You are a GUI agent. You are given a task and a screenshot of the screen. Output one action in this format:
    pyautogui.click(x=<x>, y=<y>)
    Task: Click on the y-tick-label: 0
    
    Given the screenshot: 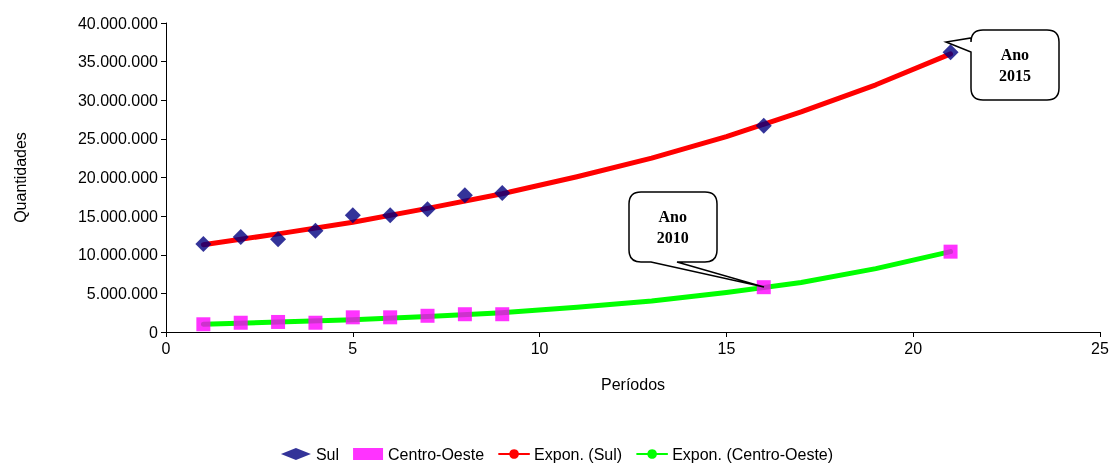 What is the action you would take?
    pyautogui.click(x=154, y=332)
    